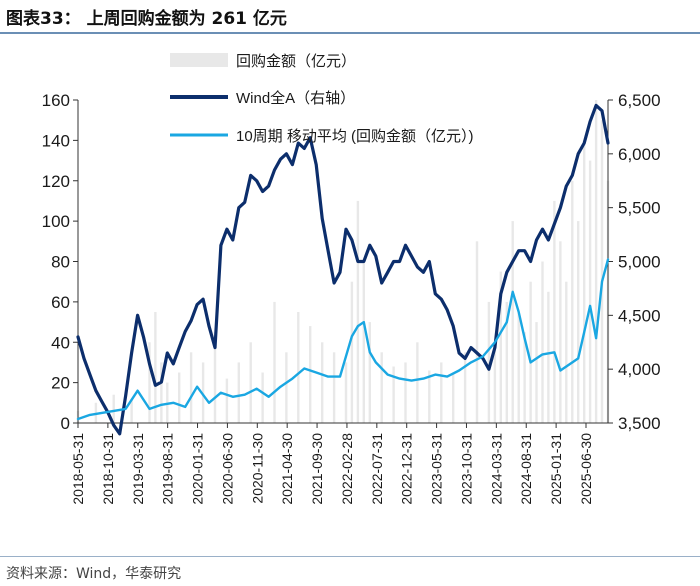 This screenshot has width=700, height=586. Describe the element at coordinates (526, 469) in the screenshot. I see `x-tick-label: 2024-08-31` at that location.